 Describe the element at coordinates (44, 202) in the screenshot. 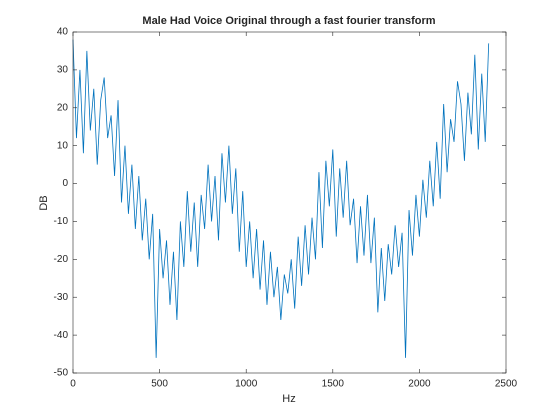

I see `y-axis-label: DB` at that location.